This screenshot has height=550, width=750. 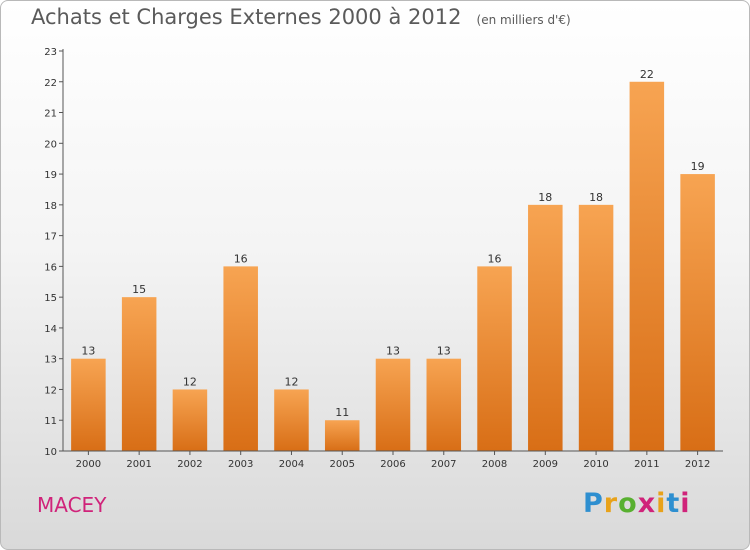 What do you see at coordinates (494, 464) in the screenshot?
I see `x-tick-label: 2008` at bounding box center [494, 464].